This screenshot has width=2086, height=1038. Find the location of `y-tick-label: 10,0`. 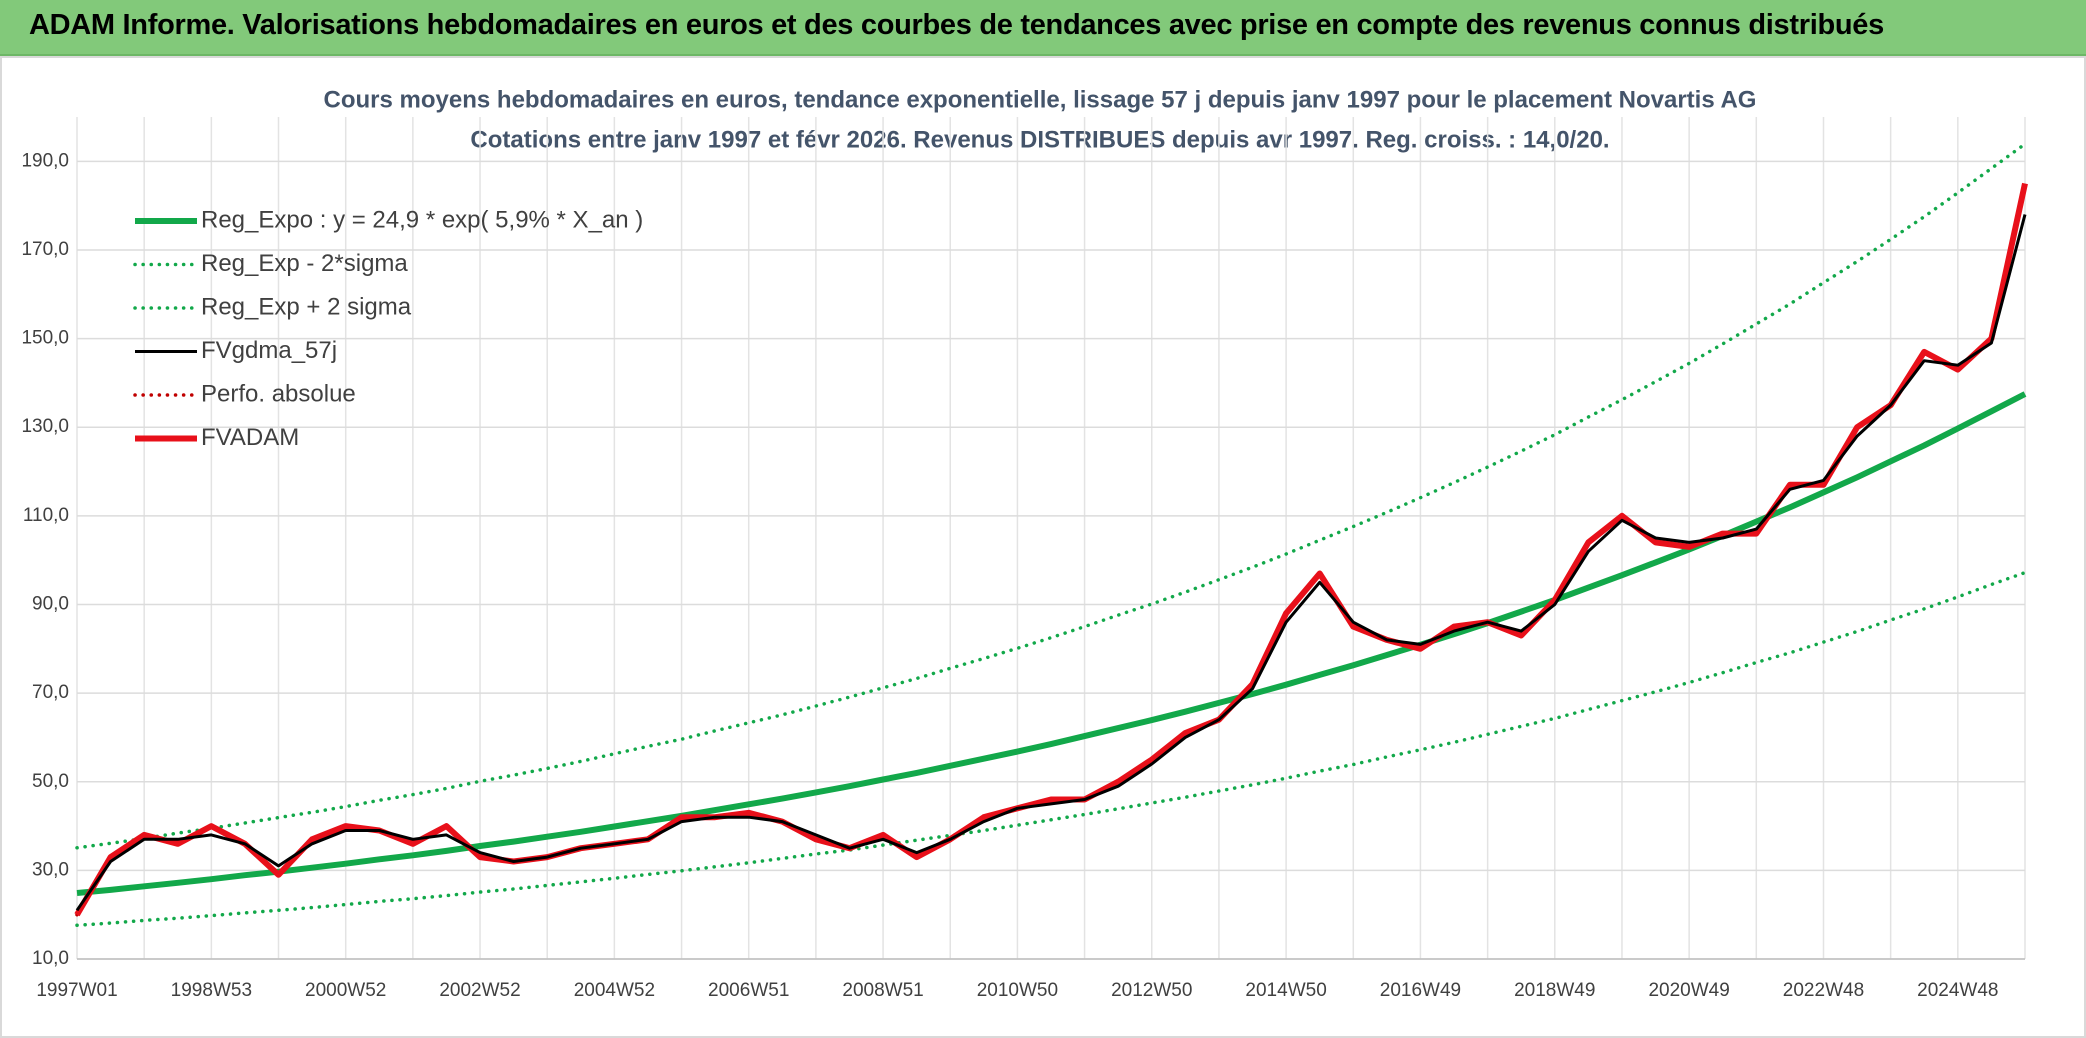

y-tick-label: 10,0 is located at coordinates (50, 958).